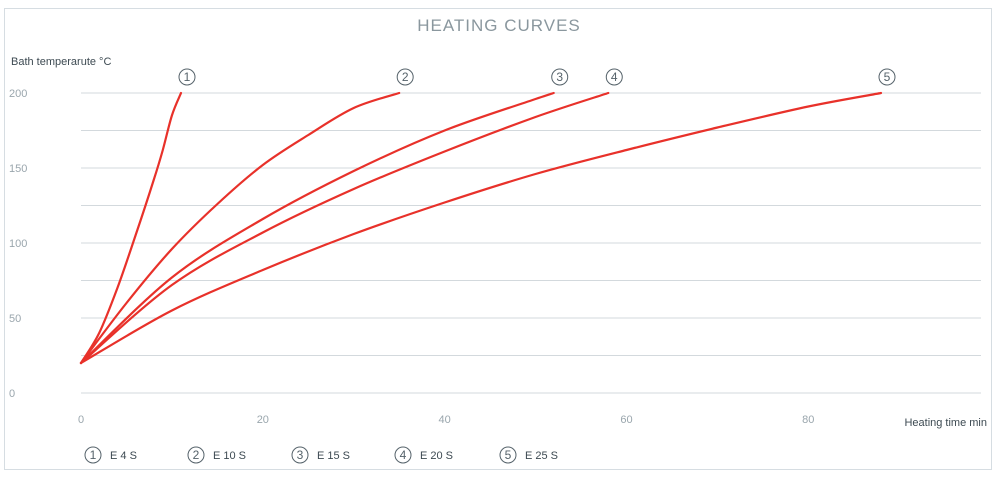  I want to click on x-tick-label: 80, so click(808, 420).